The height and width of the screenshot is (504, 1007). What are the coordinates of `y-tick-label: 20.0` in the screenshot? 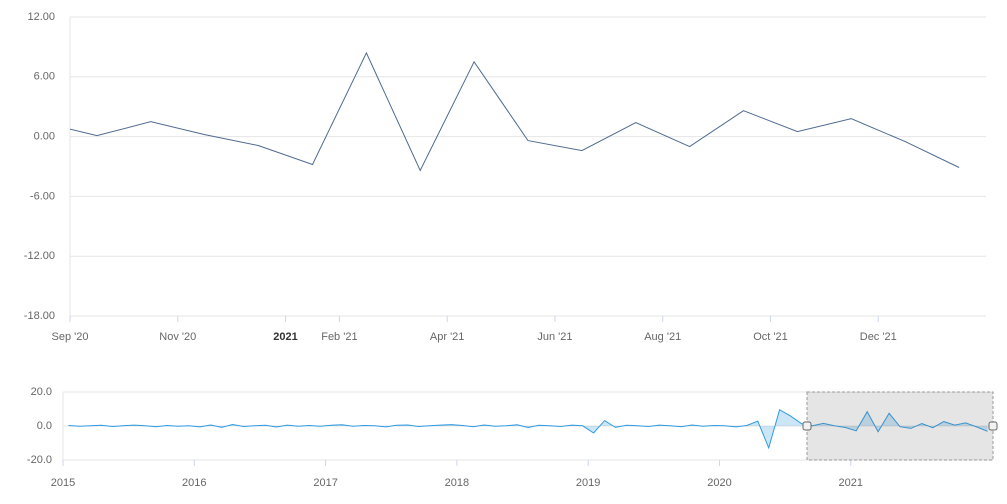 It's located at (41, 392).